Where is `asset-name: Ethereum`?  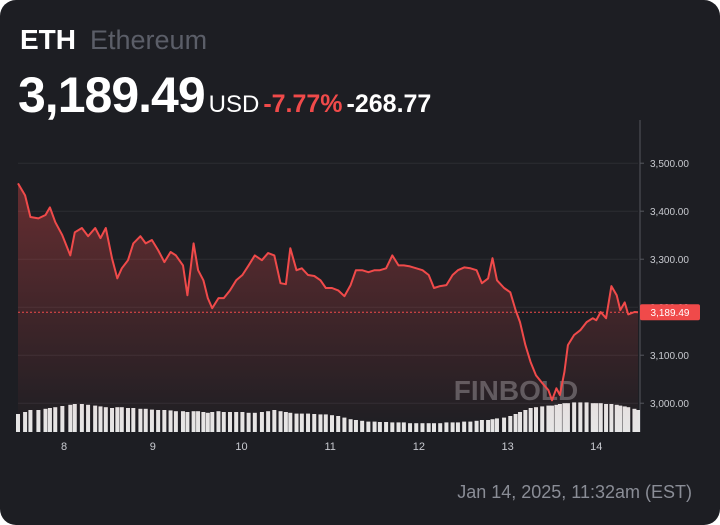
asset-name: Ethereum is located at coordinates (149, 40).